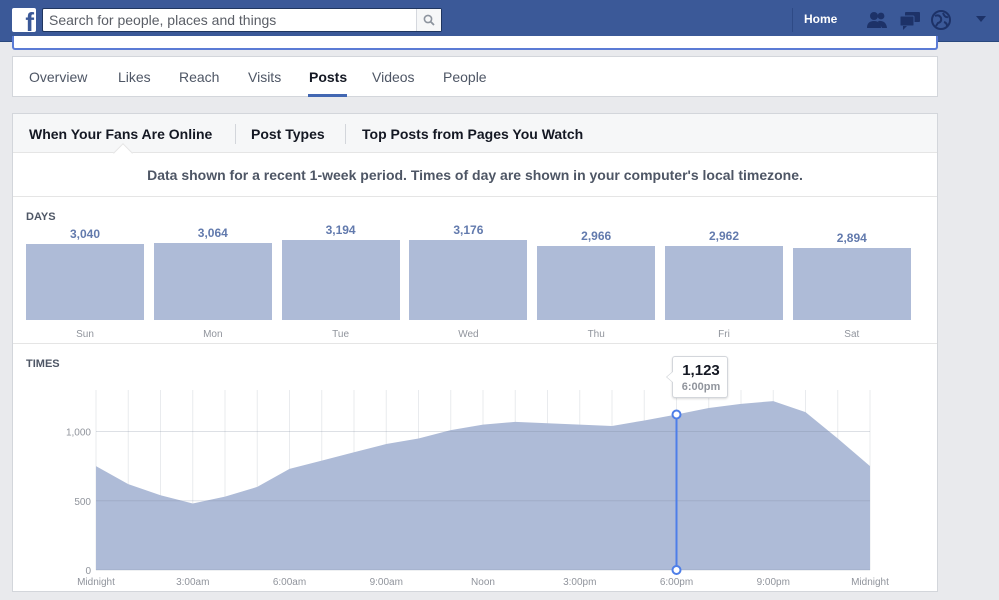 Image resolution: width=999 pixels, height=600 pixels. Describe the element at coordinates (88, 571) in the screenshot. I see `y-tick-label: 0` at that location.